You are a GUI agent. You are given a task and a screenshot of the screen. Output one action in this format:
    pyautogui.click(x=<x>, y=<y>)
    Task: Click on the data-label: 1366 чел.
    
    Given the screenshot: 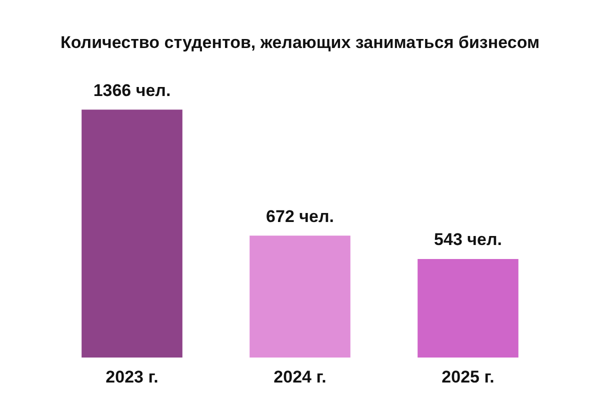 What is the action you would take?
    pyautogui.click(x=132, y=90)
    